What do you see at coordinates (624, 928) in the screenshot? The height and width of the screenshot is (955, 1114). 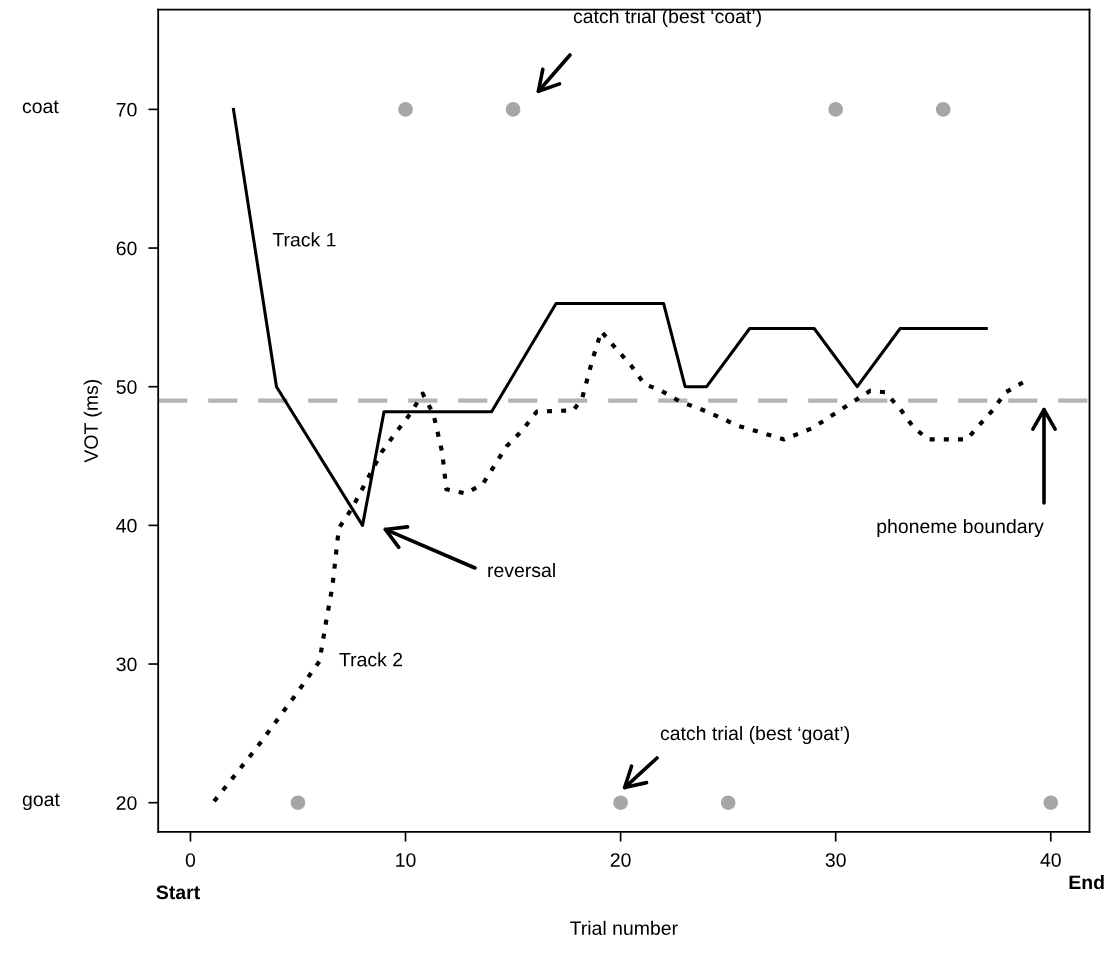 I see `x-axis-title: Trial number` at bounding box center [624, 928].